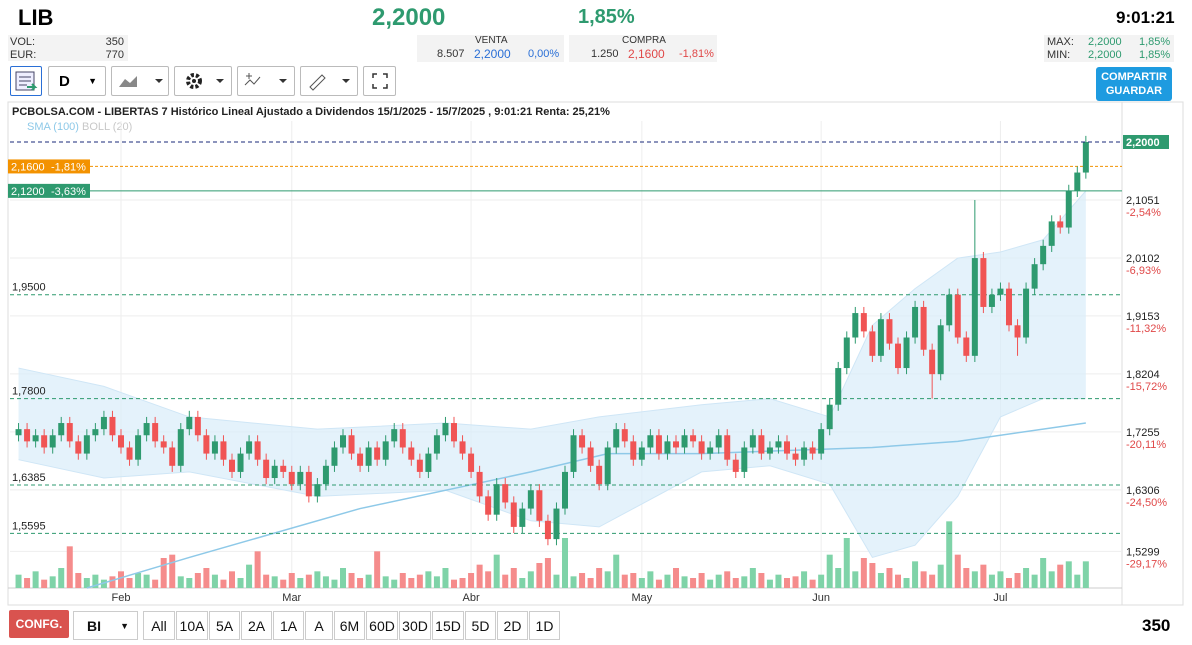  What do you see at coordinates (1134, 77) in the screenshot?
I see `share: COMPARTIR` at bounding box center [1134, 77].